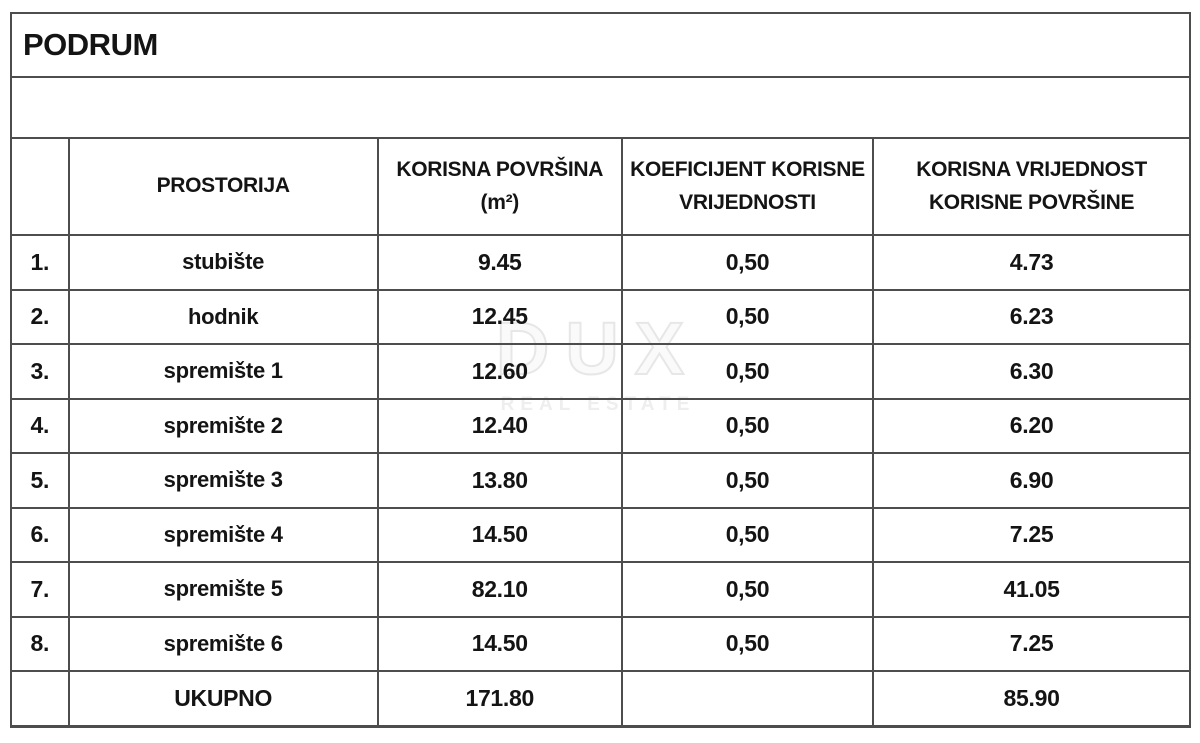 This screenshot has width=1200, height=743. I want to click on cell-value: 6.90, so click(1031, 481).